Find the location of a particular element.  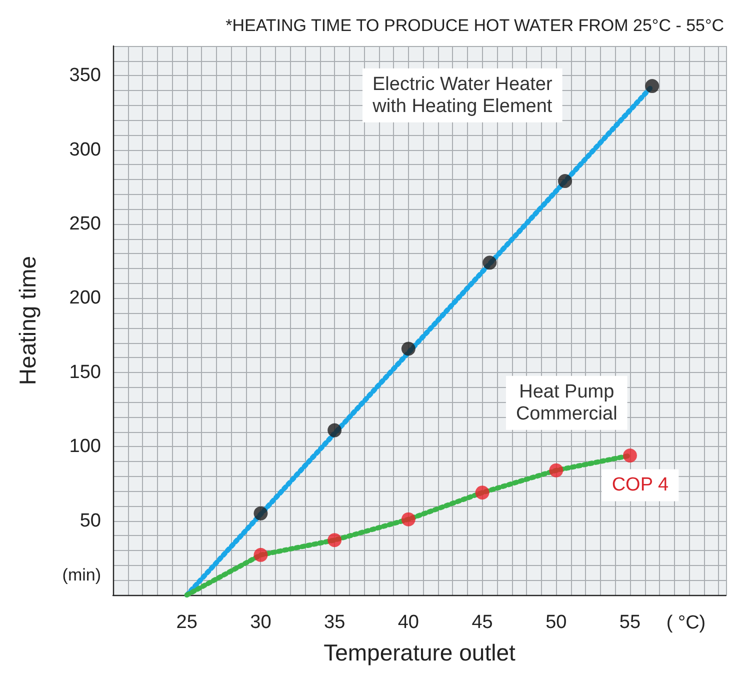

x-tick-label: 45 is located at coordinates (482, 622).